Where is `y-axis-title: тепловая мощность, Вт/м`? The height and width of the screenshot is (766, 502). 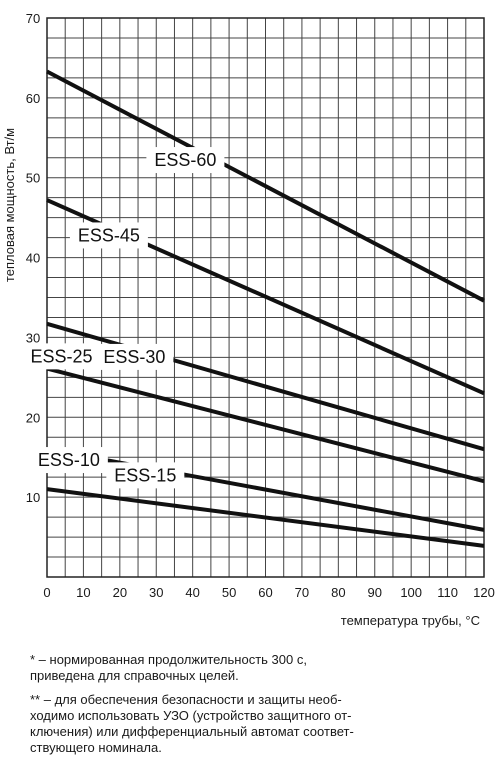
y-axis-title: тепловая мощность, Вт/м is located at coordinates (9, 205).